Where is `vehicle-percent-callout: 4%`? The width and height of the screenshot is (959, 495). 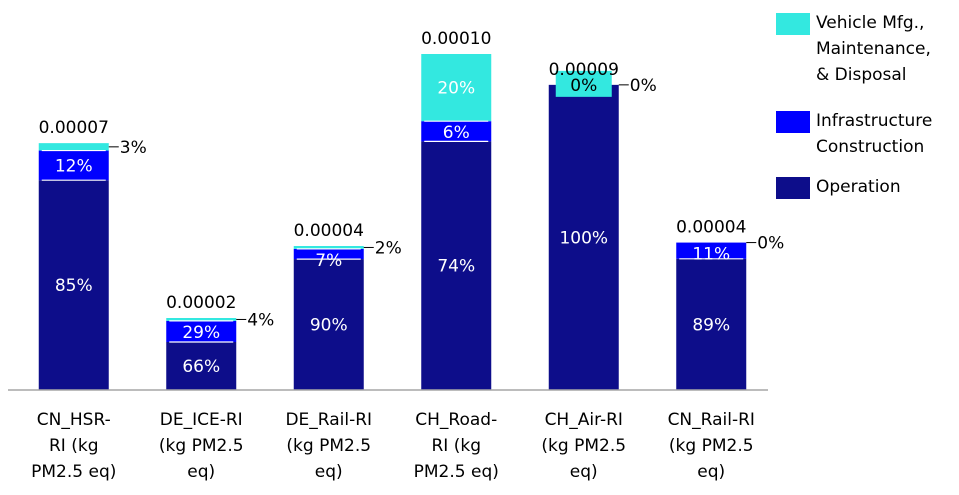 vehicle-percent-callout: 4% is located at coordinates (260, 320).